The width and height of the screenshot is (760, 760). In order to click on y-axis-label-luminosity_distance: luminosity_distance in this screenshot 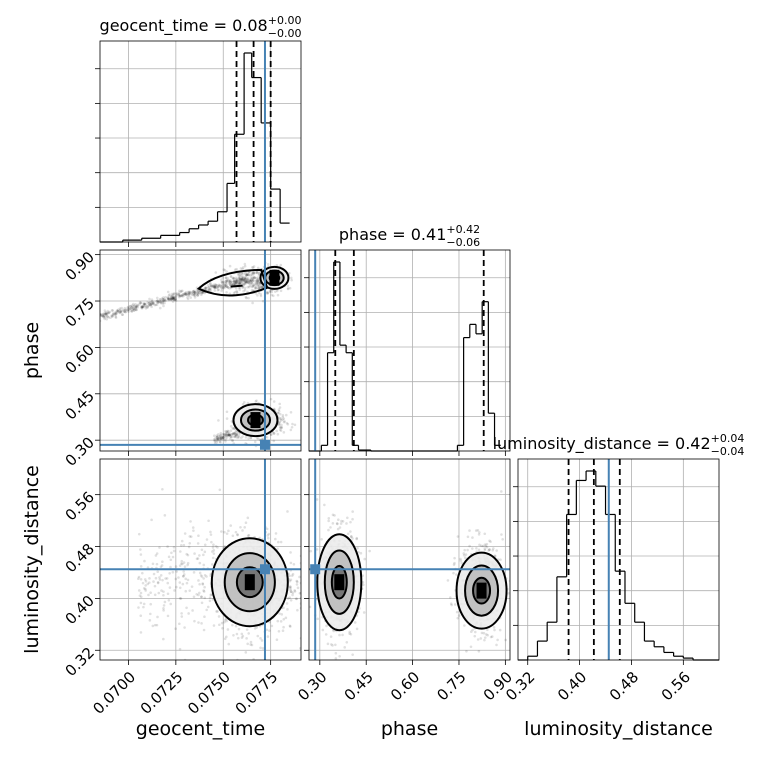, I will do `click(32, 559)`.